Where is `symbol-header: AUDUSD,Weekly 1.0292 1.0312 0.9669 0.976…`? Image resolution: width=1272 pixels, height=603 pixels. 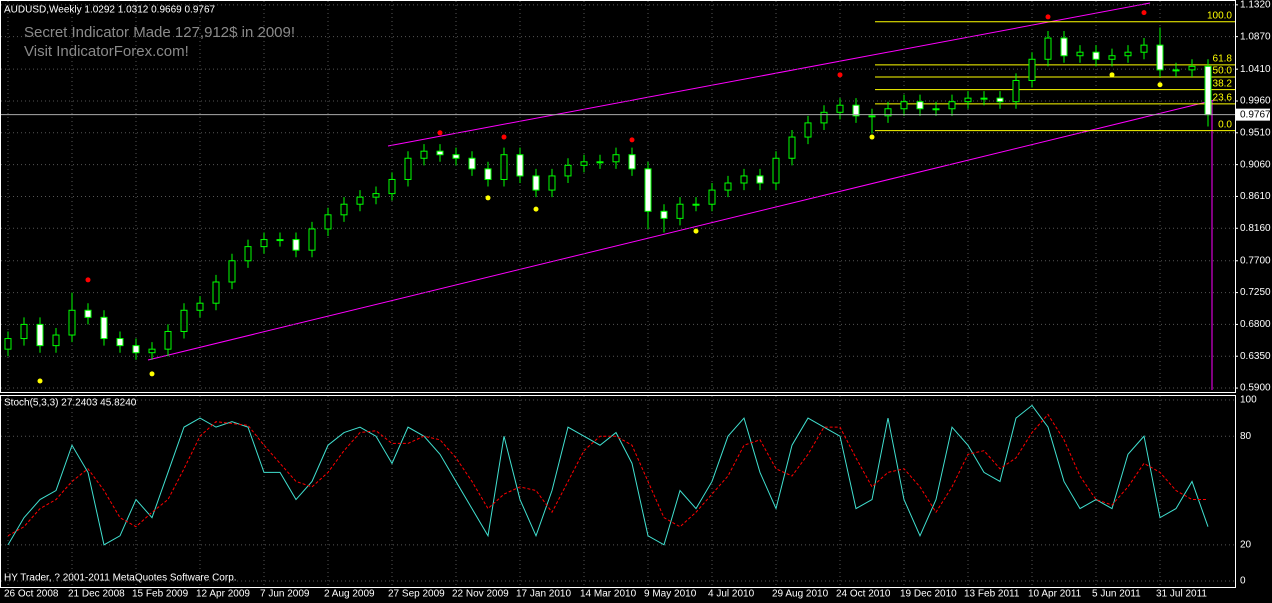
symbol-header: AUDUSD,Weekly 1.0292 1.0312 0.9669 0.976… is located at coordinates (110, 10).